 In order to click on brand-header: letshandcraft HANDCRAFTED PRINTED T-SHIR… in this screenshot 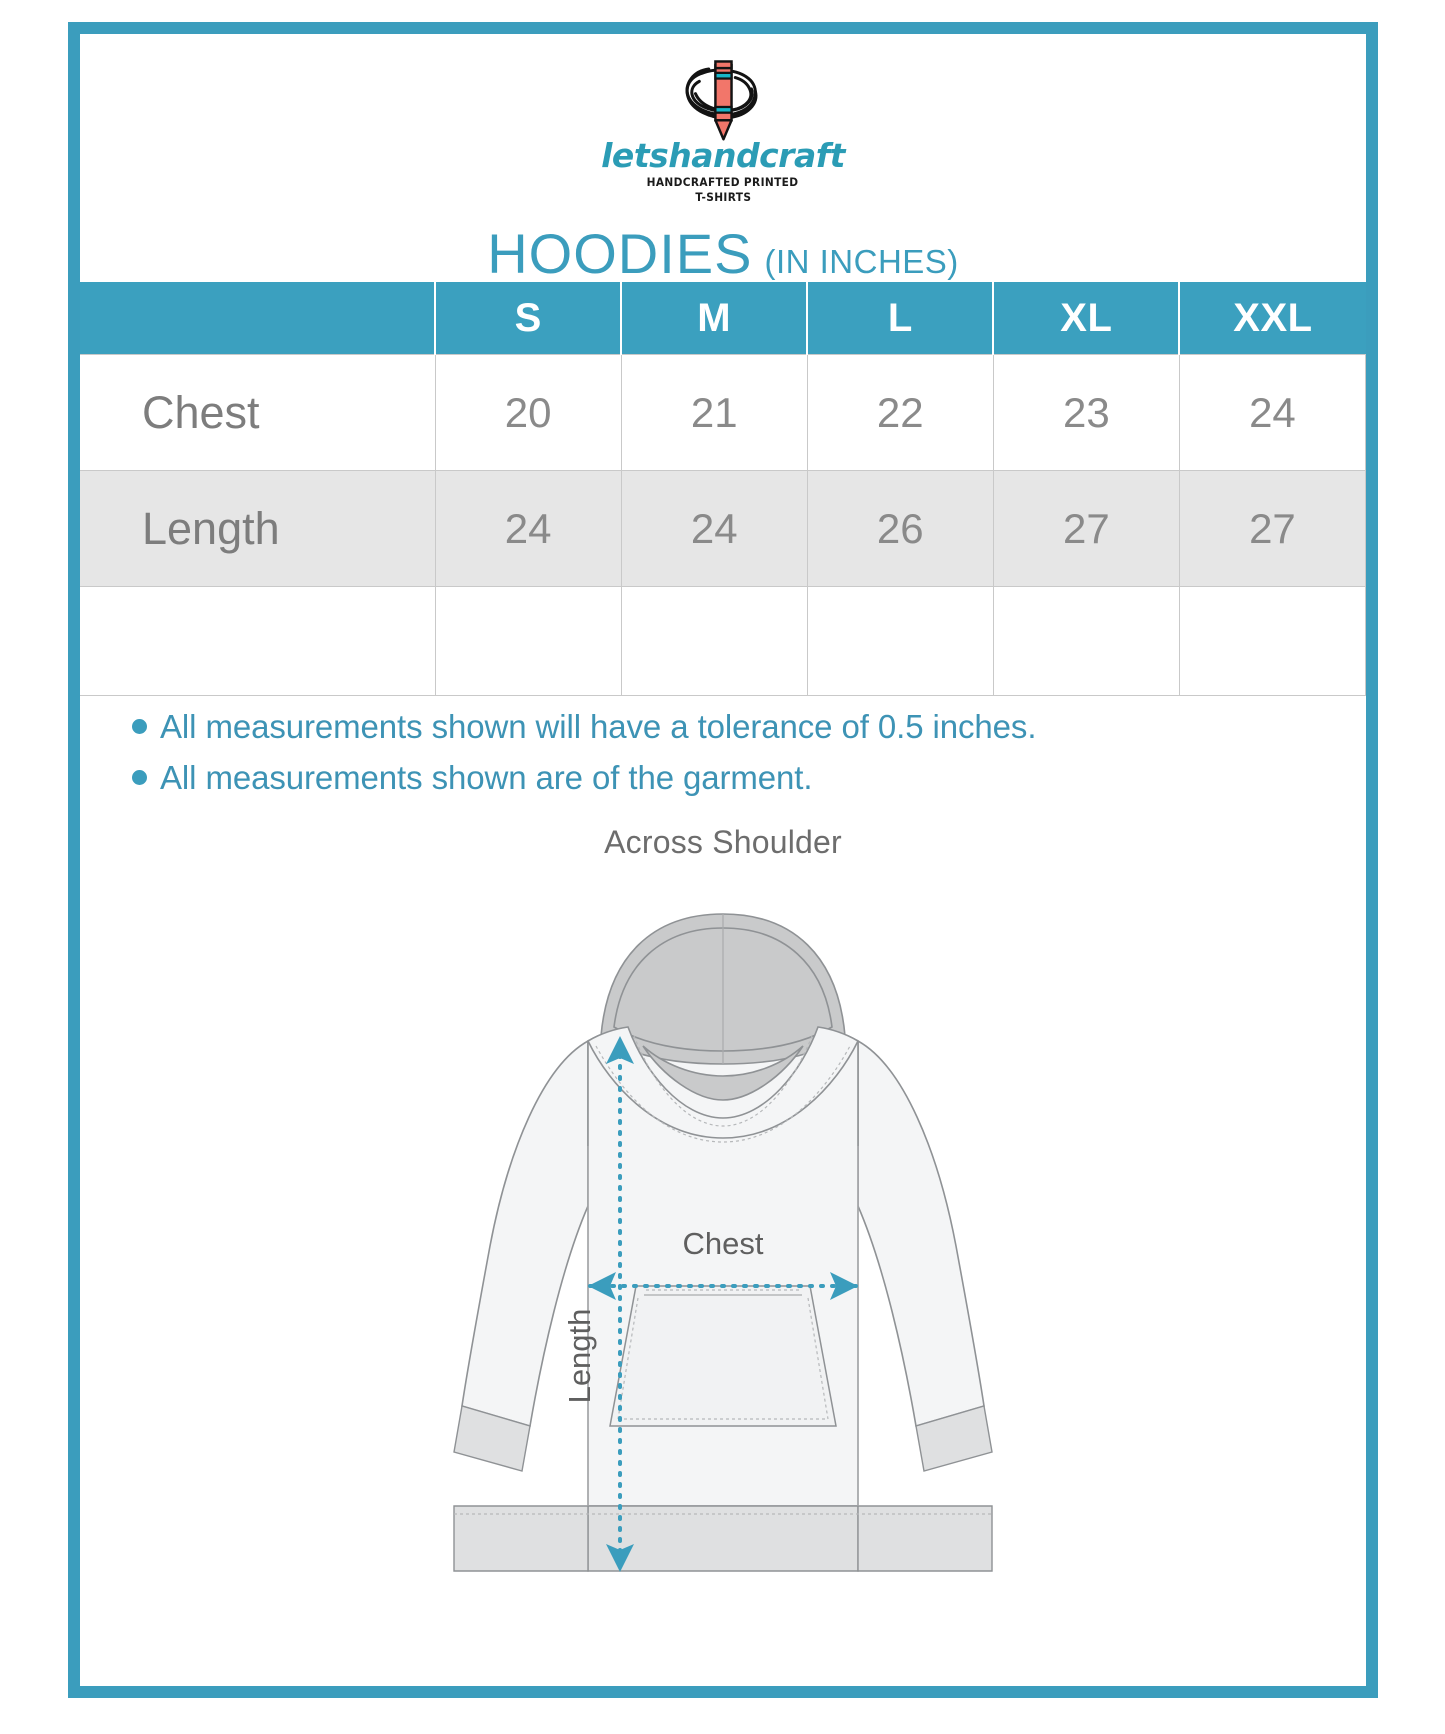, I will do `click(723, 158)`.